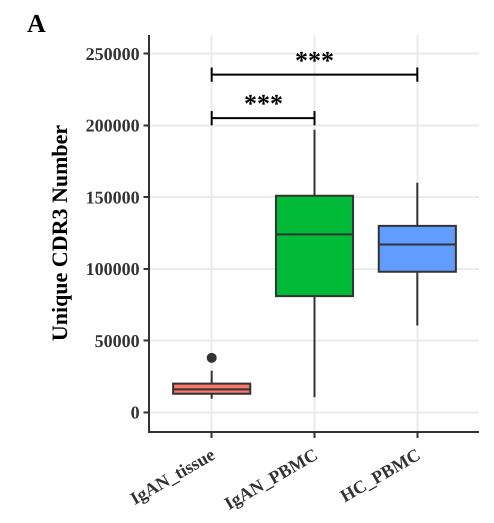 The height and width of the screenshot is (523, 494). I want to click on y-tick-label: 150000, so click(113, 197).